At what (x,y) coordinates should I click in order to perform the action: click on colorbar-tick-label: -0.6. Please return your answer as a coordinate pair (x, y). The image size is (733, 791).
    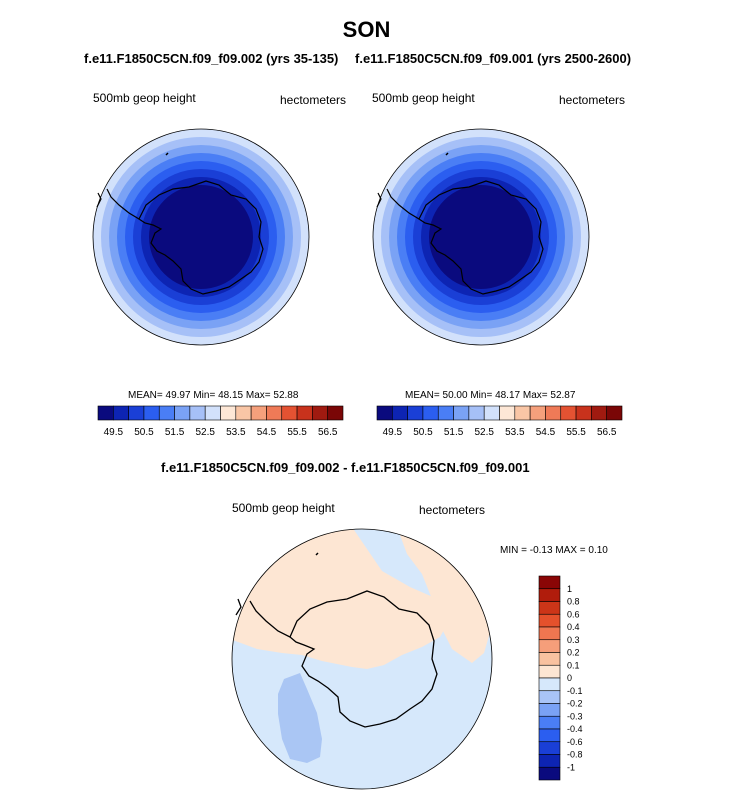
    Looking at the image, I should click on (575, 742).